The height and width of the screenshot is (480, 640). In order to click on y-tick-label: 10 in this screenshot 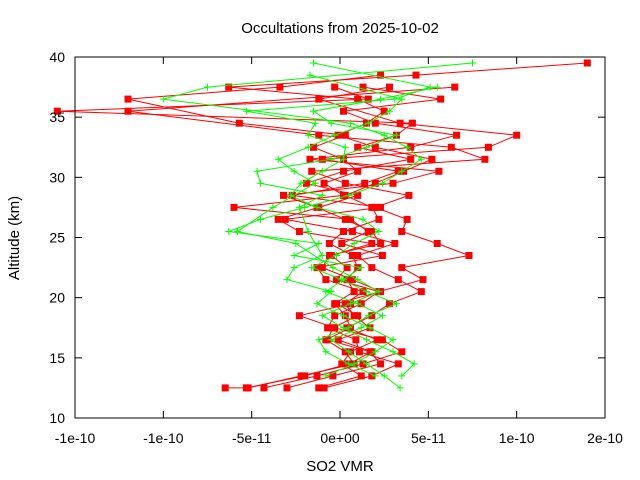, I will do `click(57, 418)`.